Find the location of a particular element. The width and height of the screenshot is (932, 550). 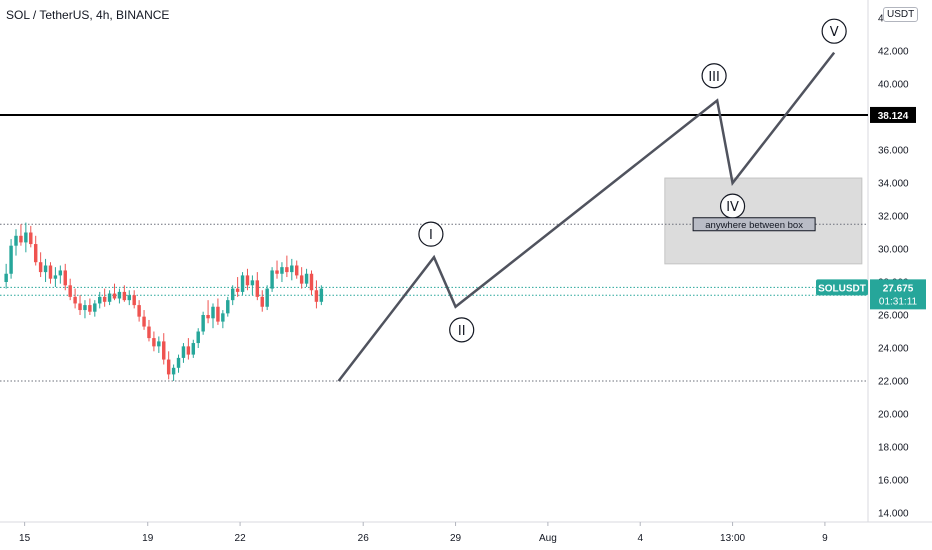

x-tick-label: 15 is located at coordinates (25, 538).